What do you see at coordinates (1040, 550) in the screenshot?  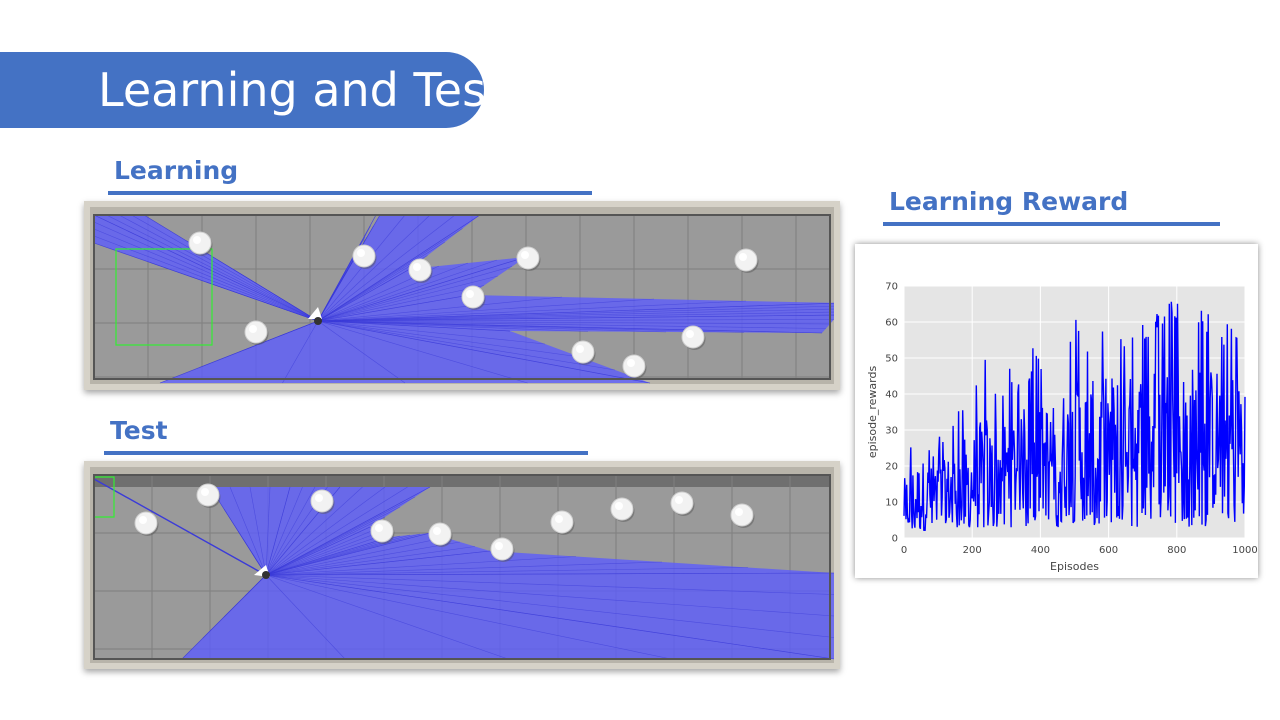 I see `x-tick-label: 400` at bounding box center [1040, 550].